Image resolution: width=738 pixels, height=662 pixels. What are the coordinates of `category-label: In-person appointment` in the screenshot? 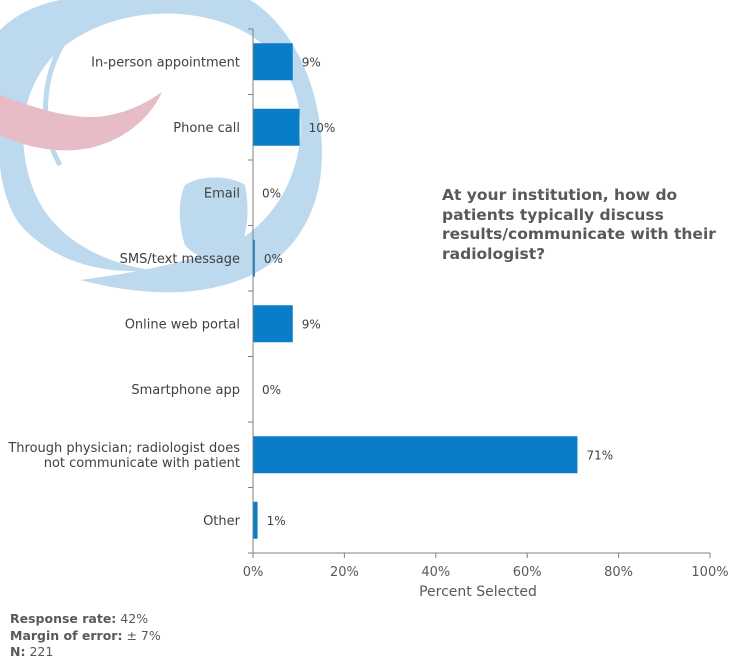 It's located at (165, 62).